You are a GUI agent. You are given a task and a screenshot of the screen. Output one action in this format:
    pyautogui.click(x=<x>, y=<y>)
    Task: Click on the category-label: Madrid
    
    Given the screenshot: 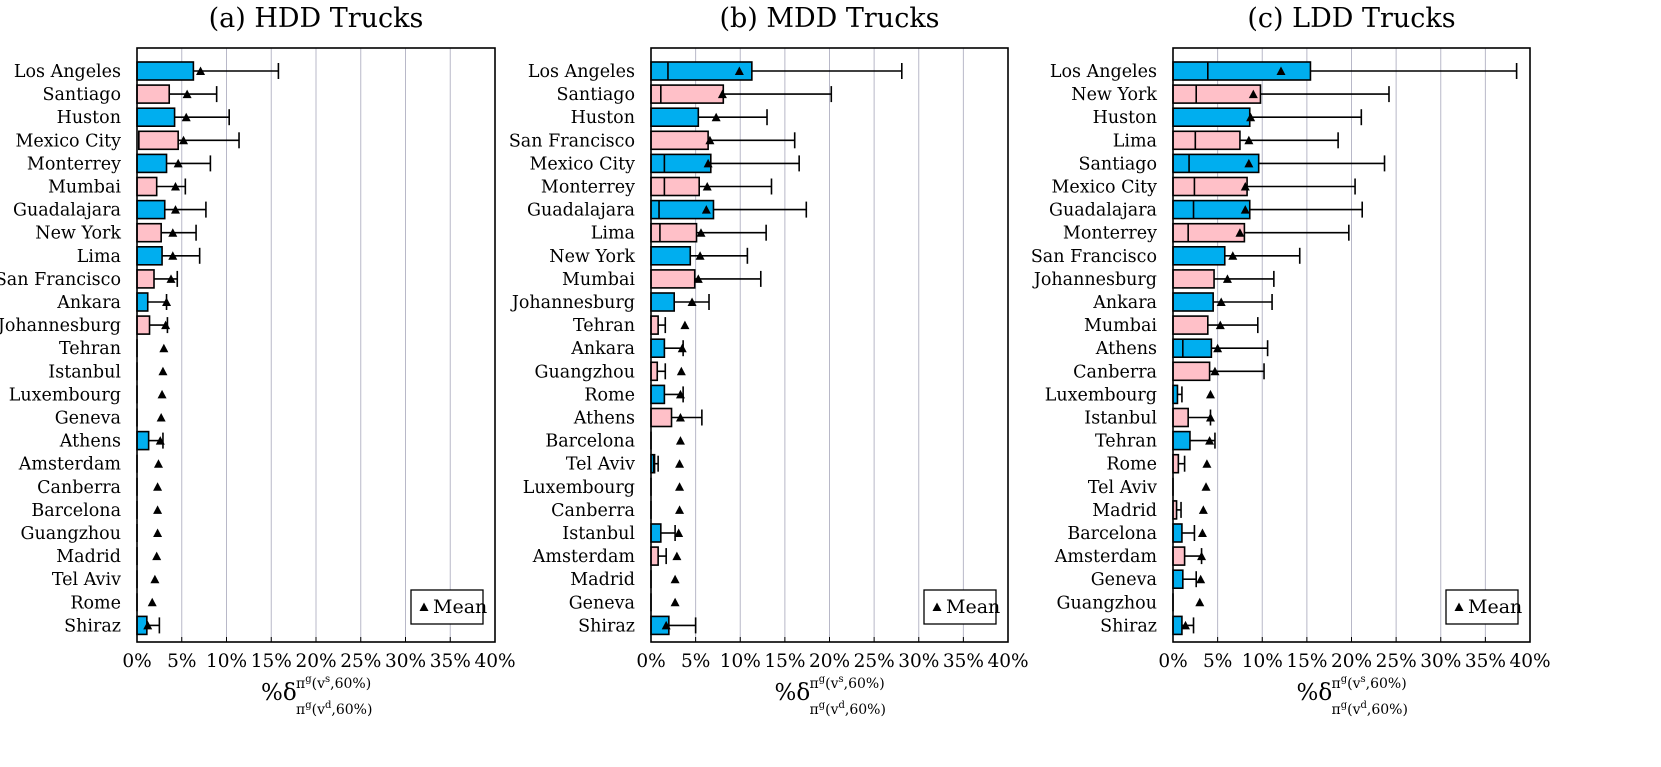 What is the action you would take?
    pyautogui.click(x=602, y=580)
    